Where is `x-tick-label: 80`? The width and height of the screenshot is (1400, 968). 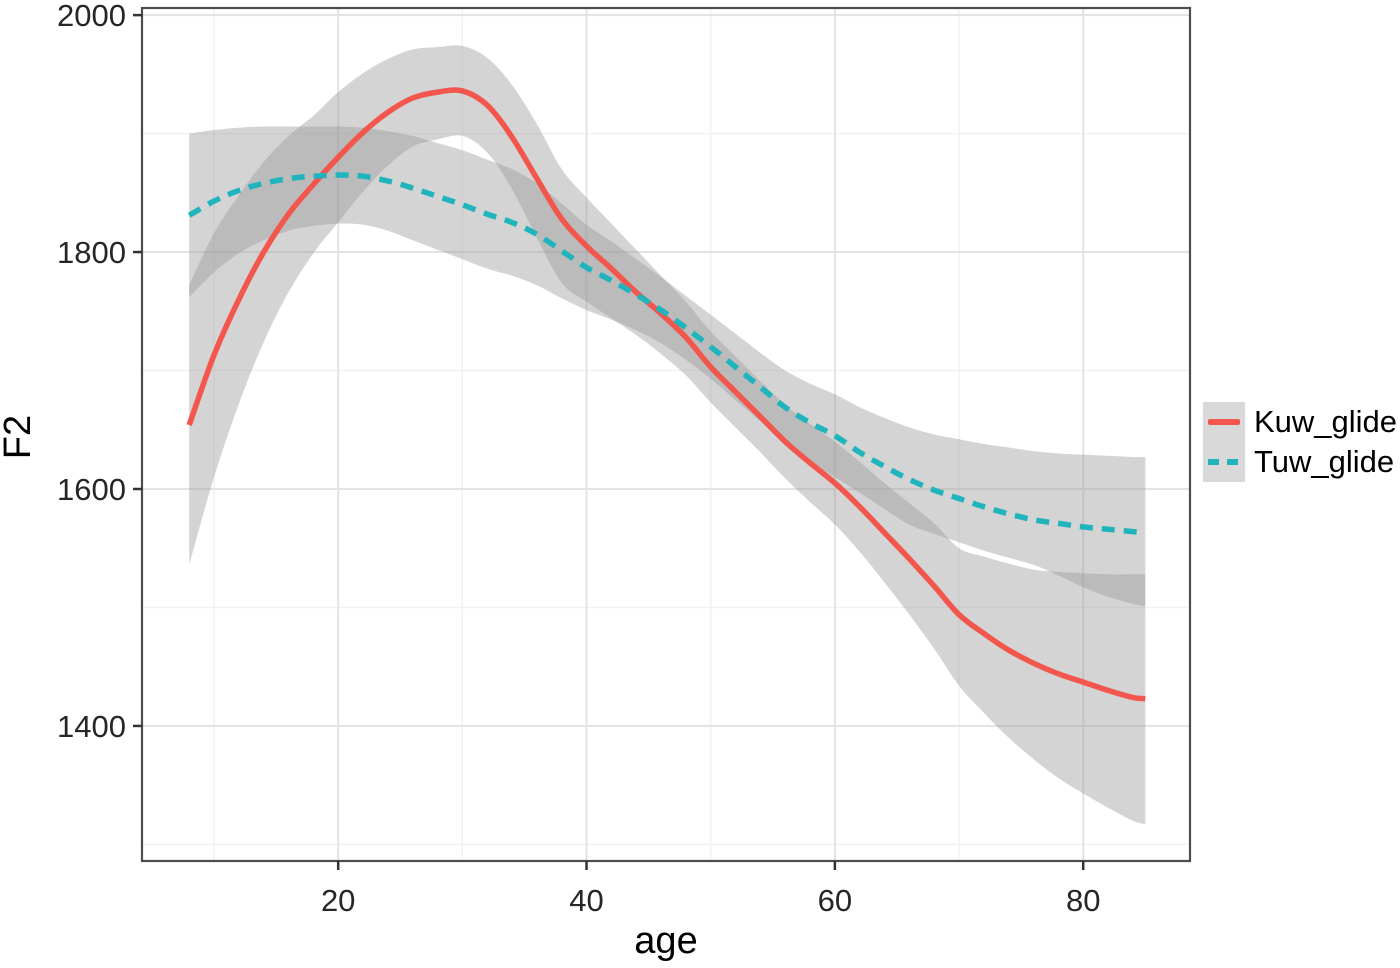
x-tick-label: 80 is located at coordinates (1083, 900).